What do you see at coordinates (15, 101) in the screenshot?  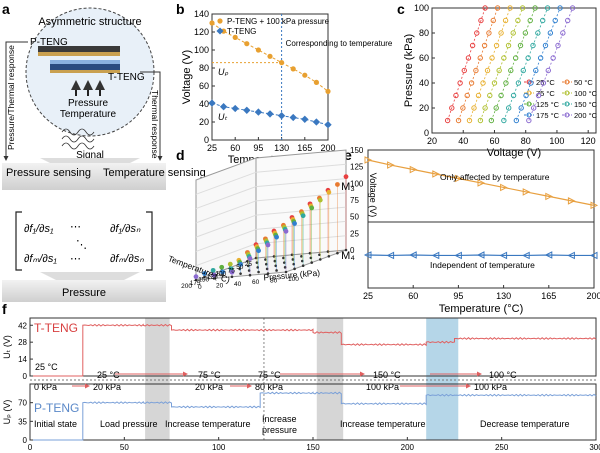 I see `left-response-arrow` at bounding box center [15, 101].